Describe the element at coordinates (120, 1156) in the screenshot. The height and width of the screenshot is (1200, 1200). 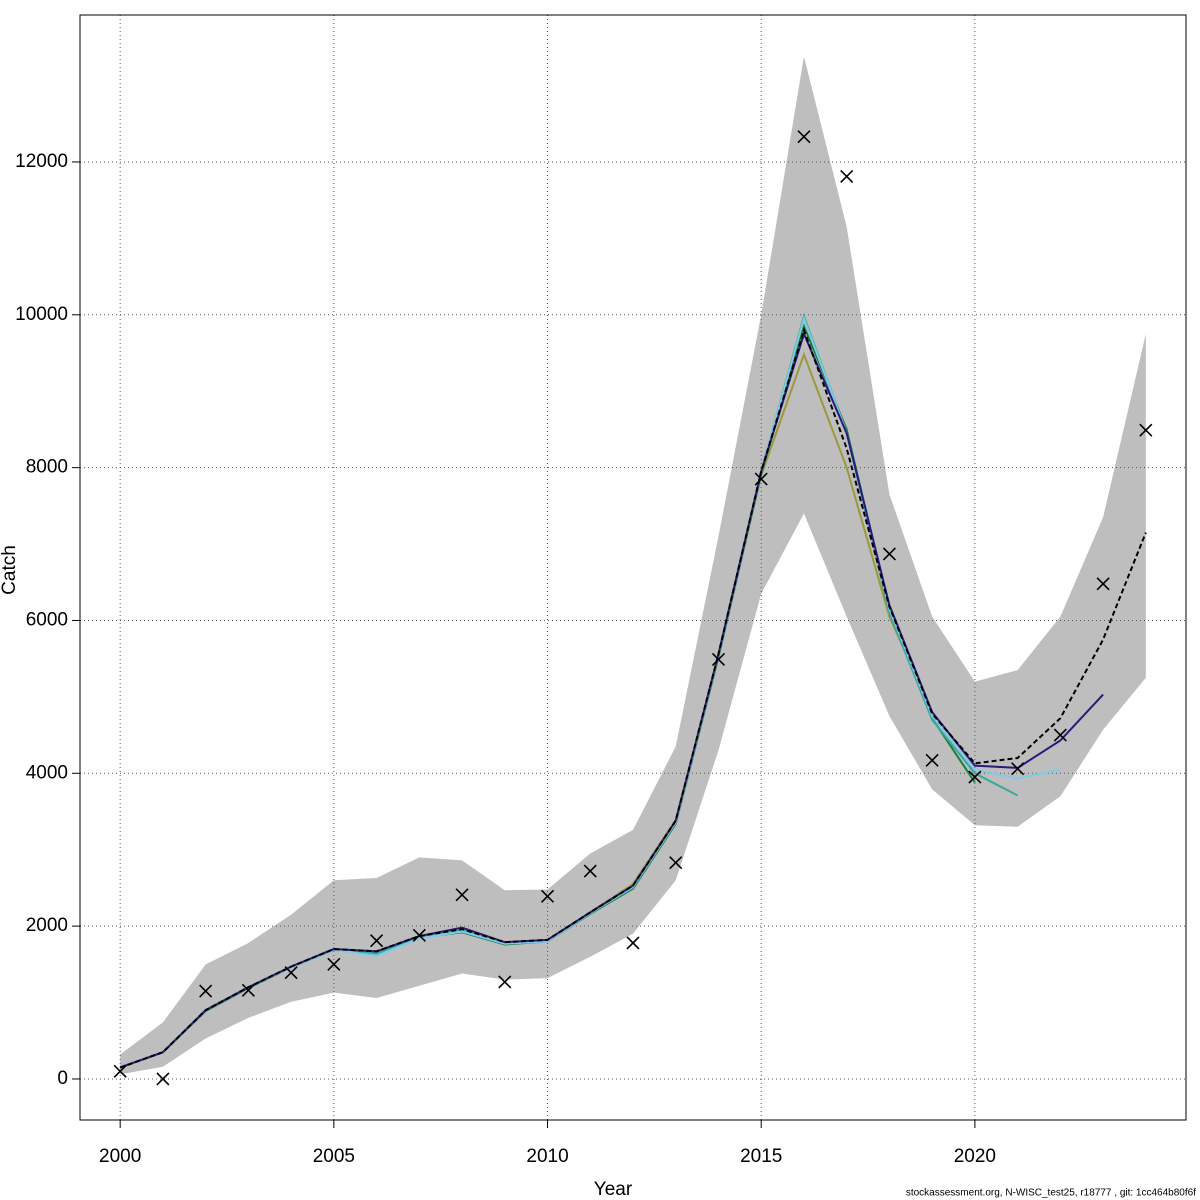
I see `x-tick-label: 2000` at that location.